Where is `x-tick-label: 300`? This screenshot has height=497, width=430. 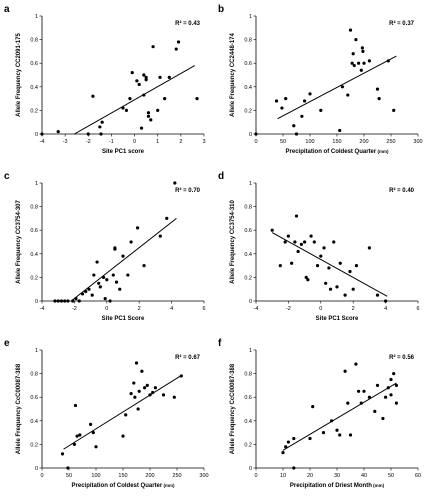
x-tick-label: 300 is located at coordinates (203, 476).